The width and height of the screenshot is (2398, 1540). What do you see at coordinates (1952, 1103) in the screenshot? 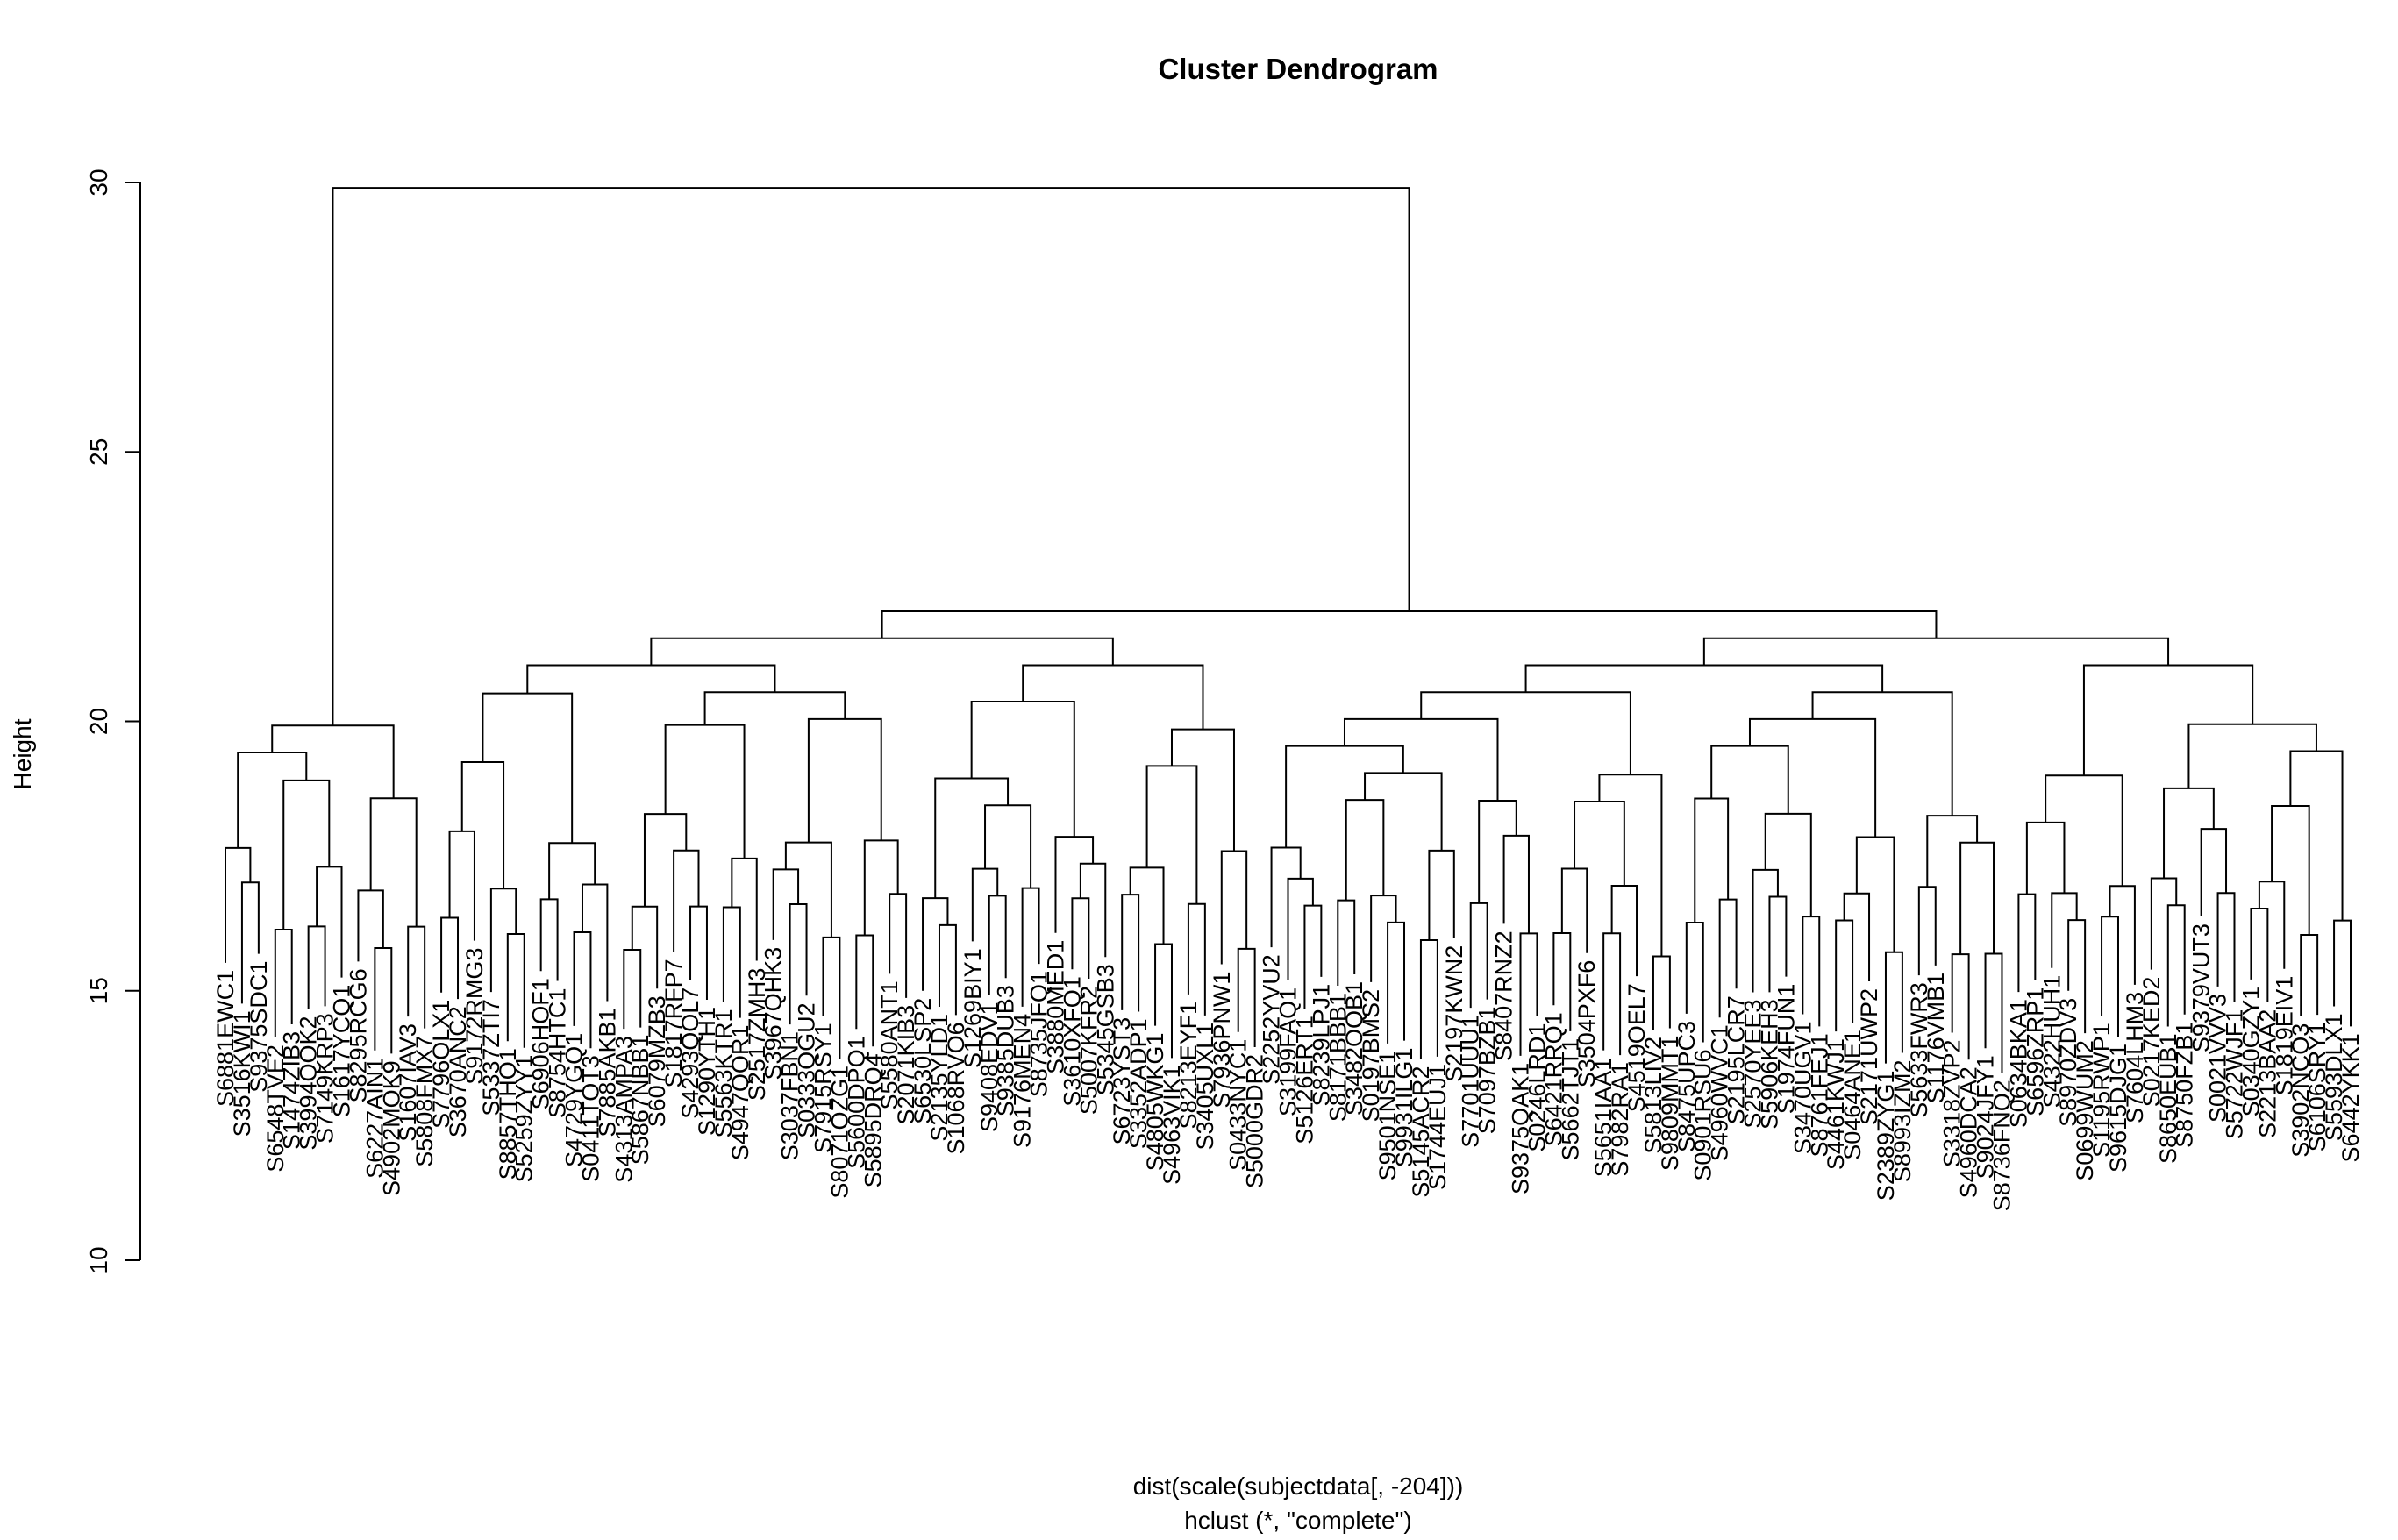
I see `leaf-label: S3318ZVP2` at bounding box center [1952, 1103].